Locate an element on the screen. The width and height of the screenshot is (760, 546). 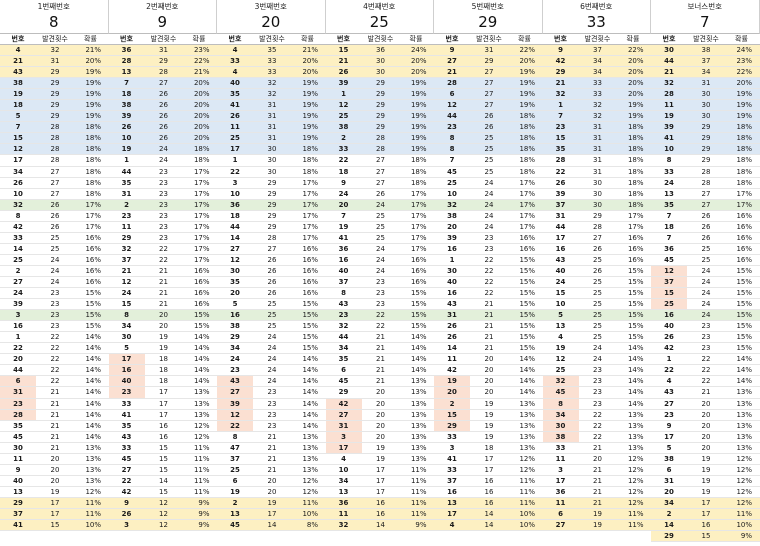
row-number: 26 is located at coordinates (126, 513).